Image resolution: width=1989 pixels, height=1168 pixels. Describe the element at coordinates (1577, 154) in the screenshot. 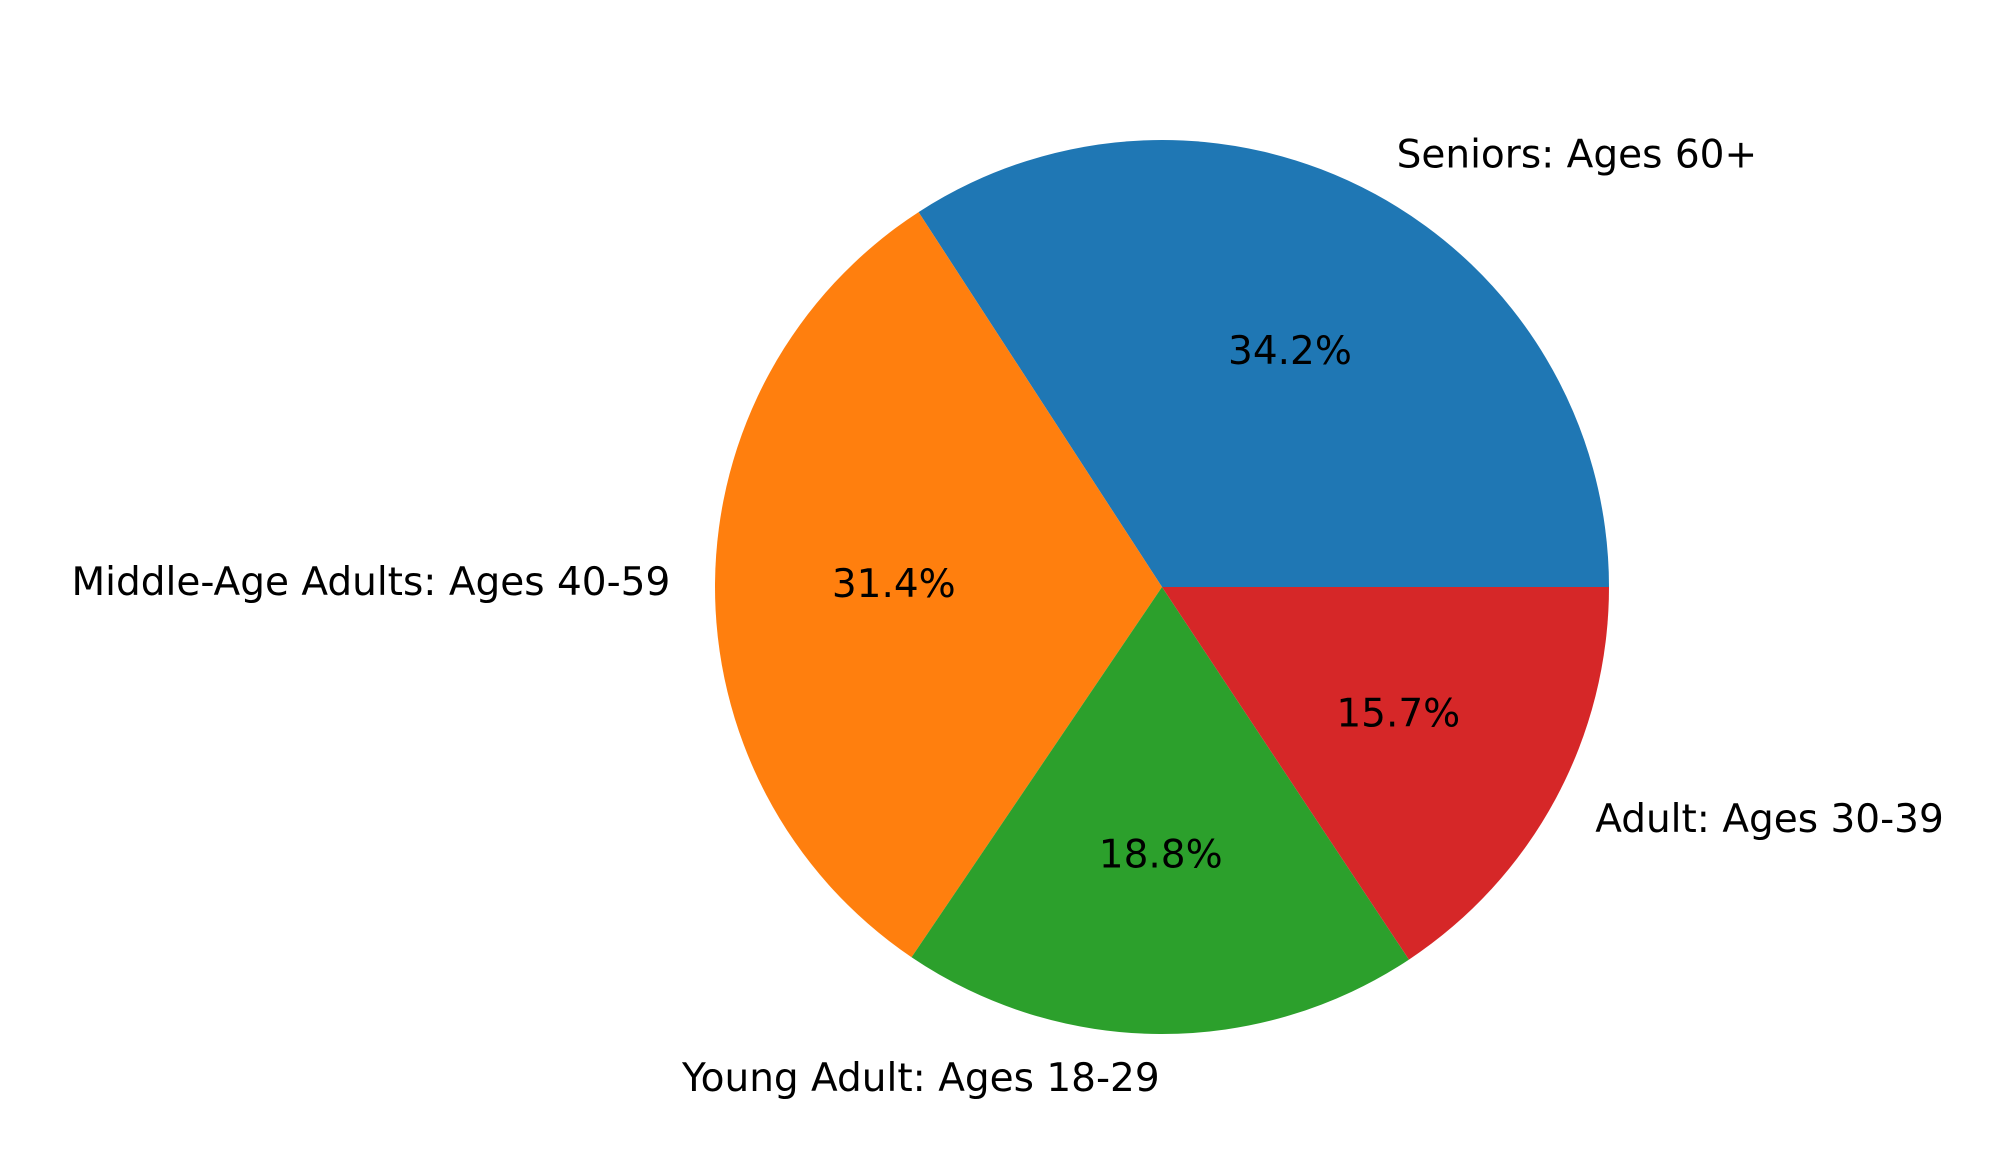

I see `category-label-seniors-ages-60: Seniors: Ages 60+` at that location.